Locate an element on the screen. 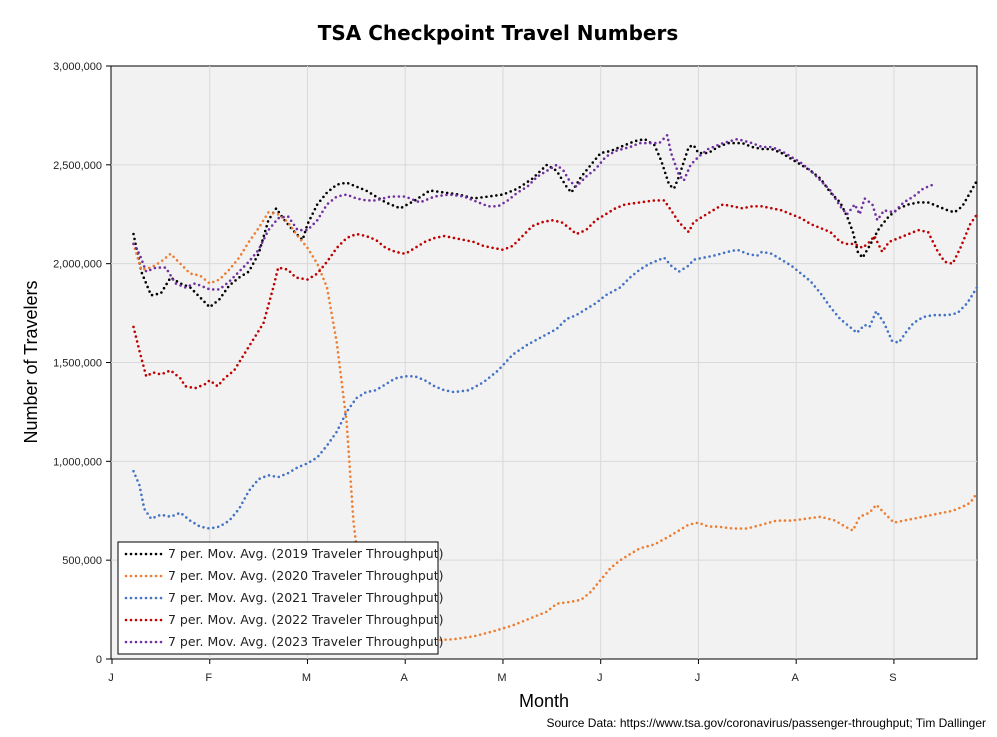  x-tick-label: F is located at coordinates (208, 678).